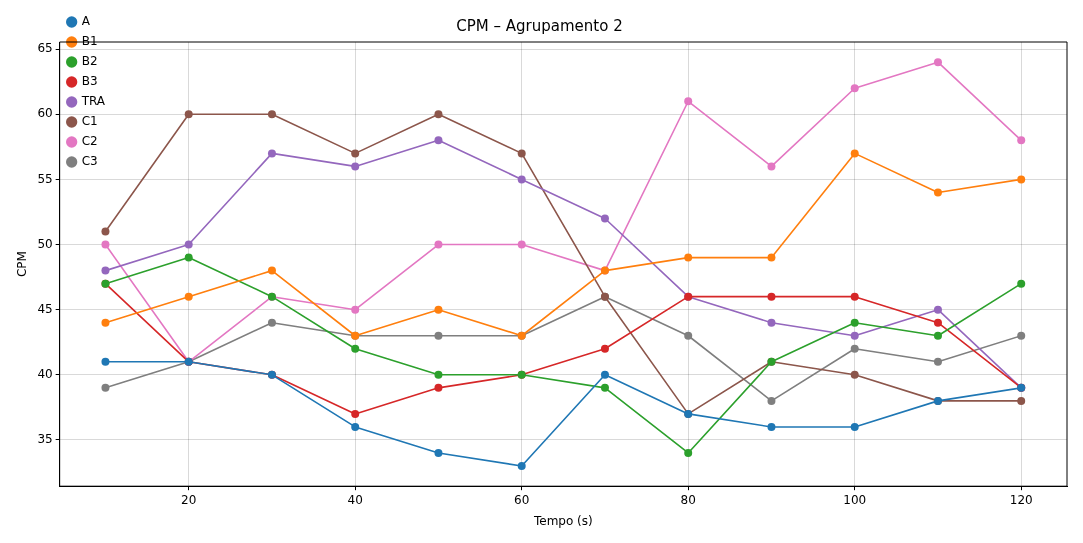  I want to click on x-tick-label: 100, so click(855, 499).